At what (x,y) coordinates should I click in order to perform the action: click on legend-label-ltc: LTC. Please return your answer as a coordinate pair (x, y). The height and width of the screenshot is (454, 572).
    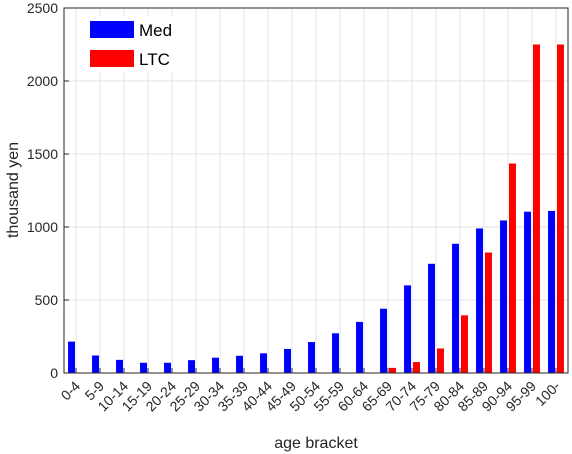
    Looking at the image, I should click on (154, 59).